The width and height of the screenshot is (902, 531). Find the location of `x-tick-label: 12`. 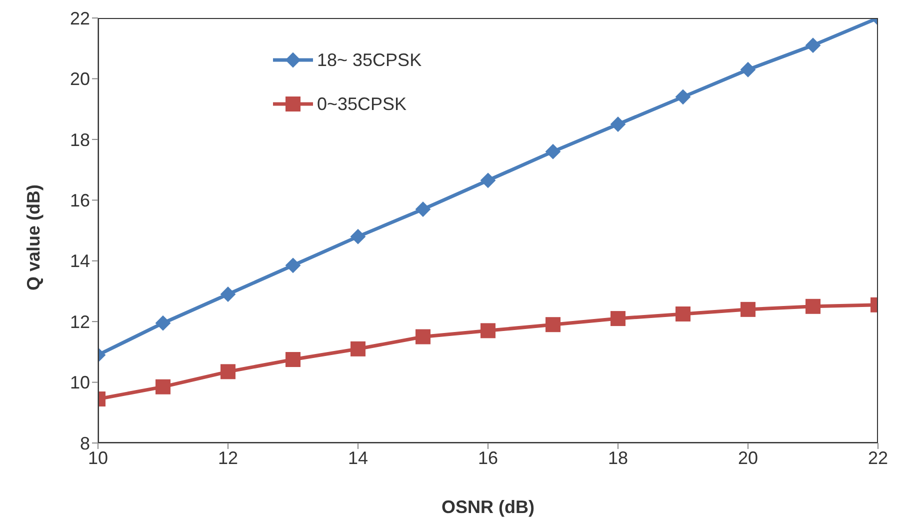

x-tick-label: 12 is located at coordinates (228, 458).